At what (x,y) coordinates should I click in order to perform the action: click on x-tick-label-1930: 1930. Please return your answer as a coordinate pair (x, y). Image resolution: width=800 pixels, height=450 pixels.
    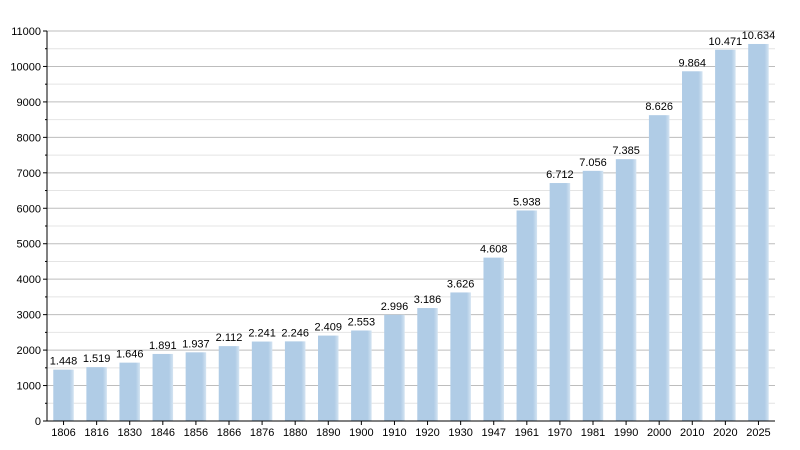
    Looking at the image, I should click on (460, 433).